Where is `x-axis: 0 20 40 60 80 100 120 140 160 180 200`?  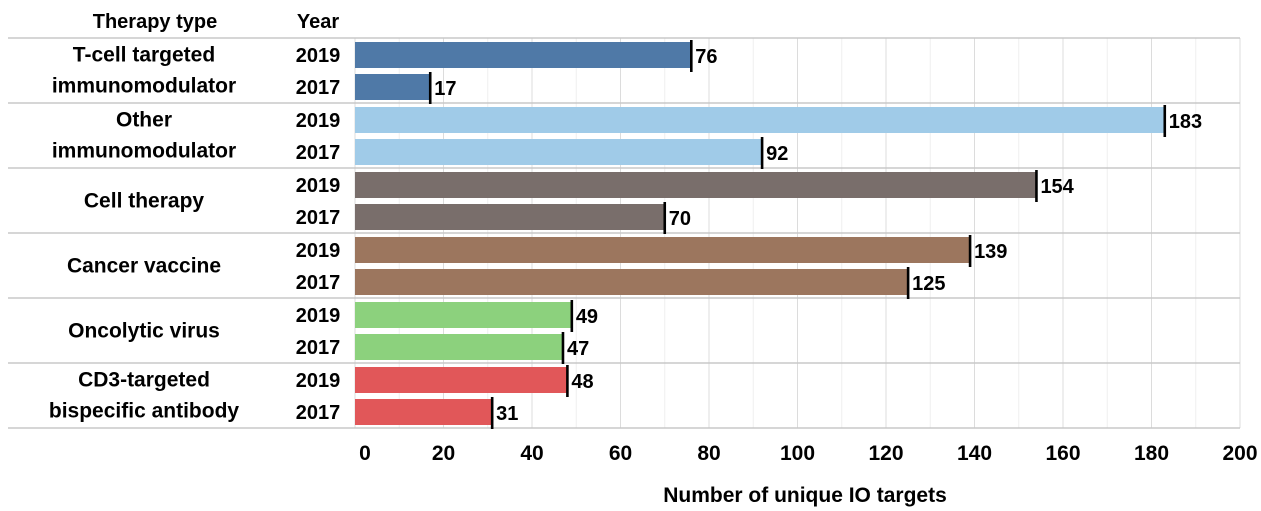 x-axis: 0 20 40 60 80 100 120 140 160 180 200 is located at coordinates (808, 453).